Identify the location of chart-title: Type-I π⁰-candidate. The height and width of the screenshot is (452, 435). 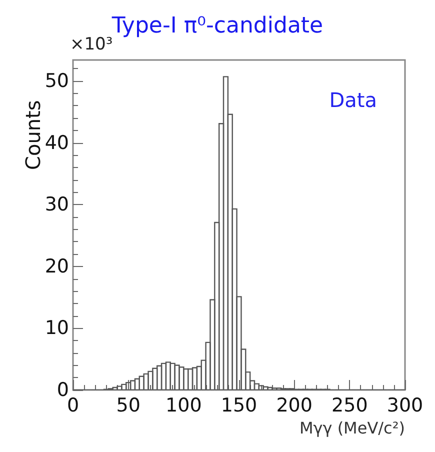
(217, 26).